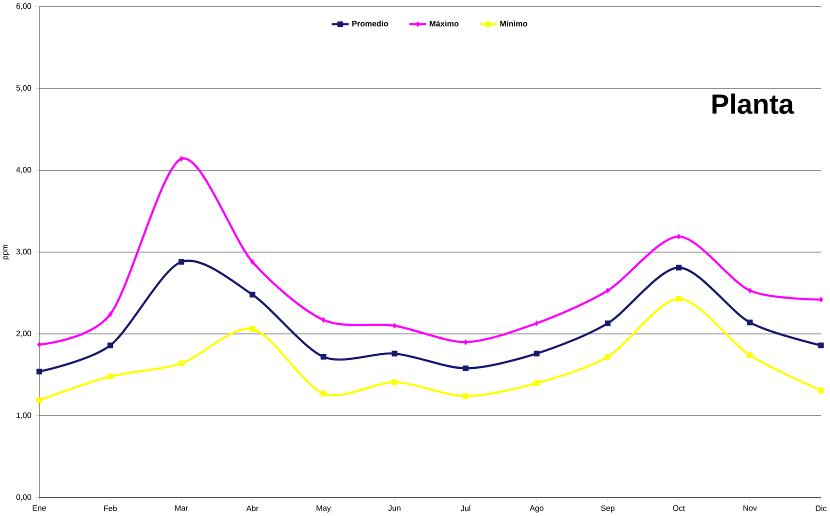 Image resolution: width=830 pixels, height=516 pixels. What do you see at coordinates (753, 104) in the screenshot?
I see `annotation: Planta` at bounding box center [753, 104].